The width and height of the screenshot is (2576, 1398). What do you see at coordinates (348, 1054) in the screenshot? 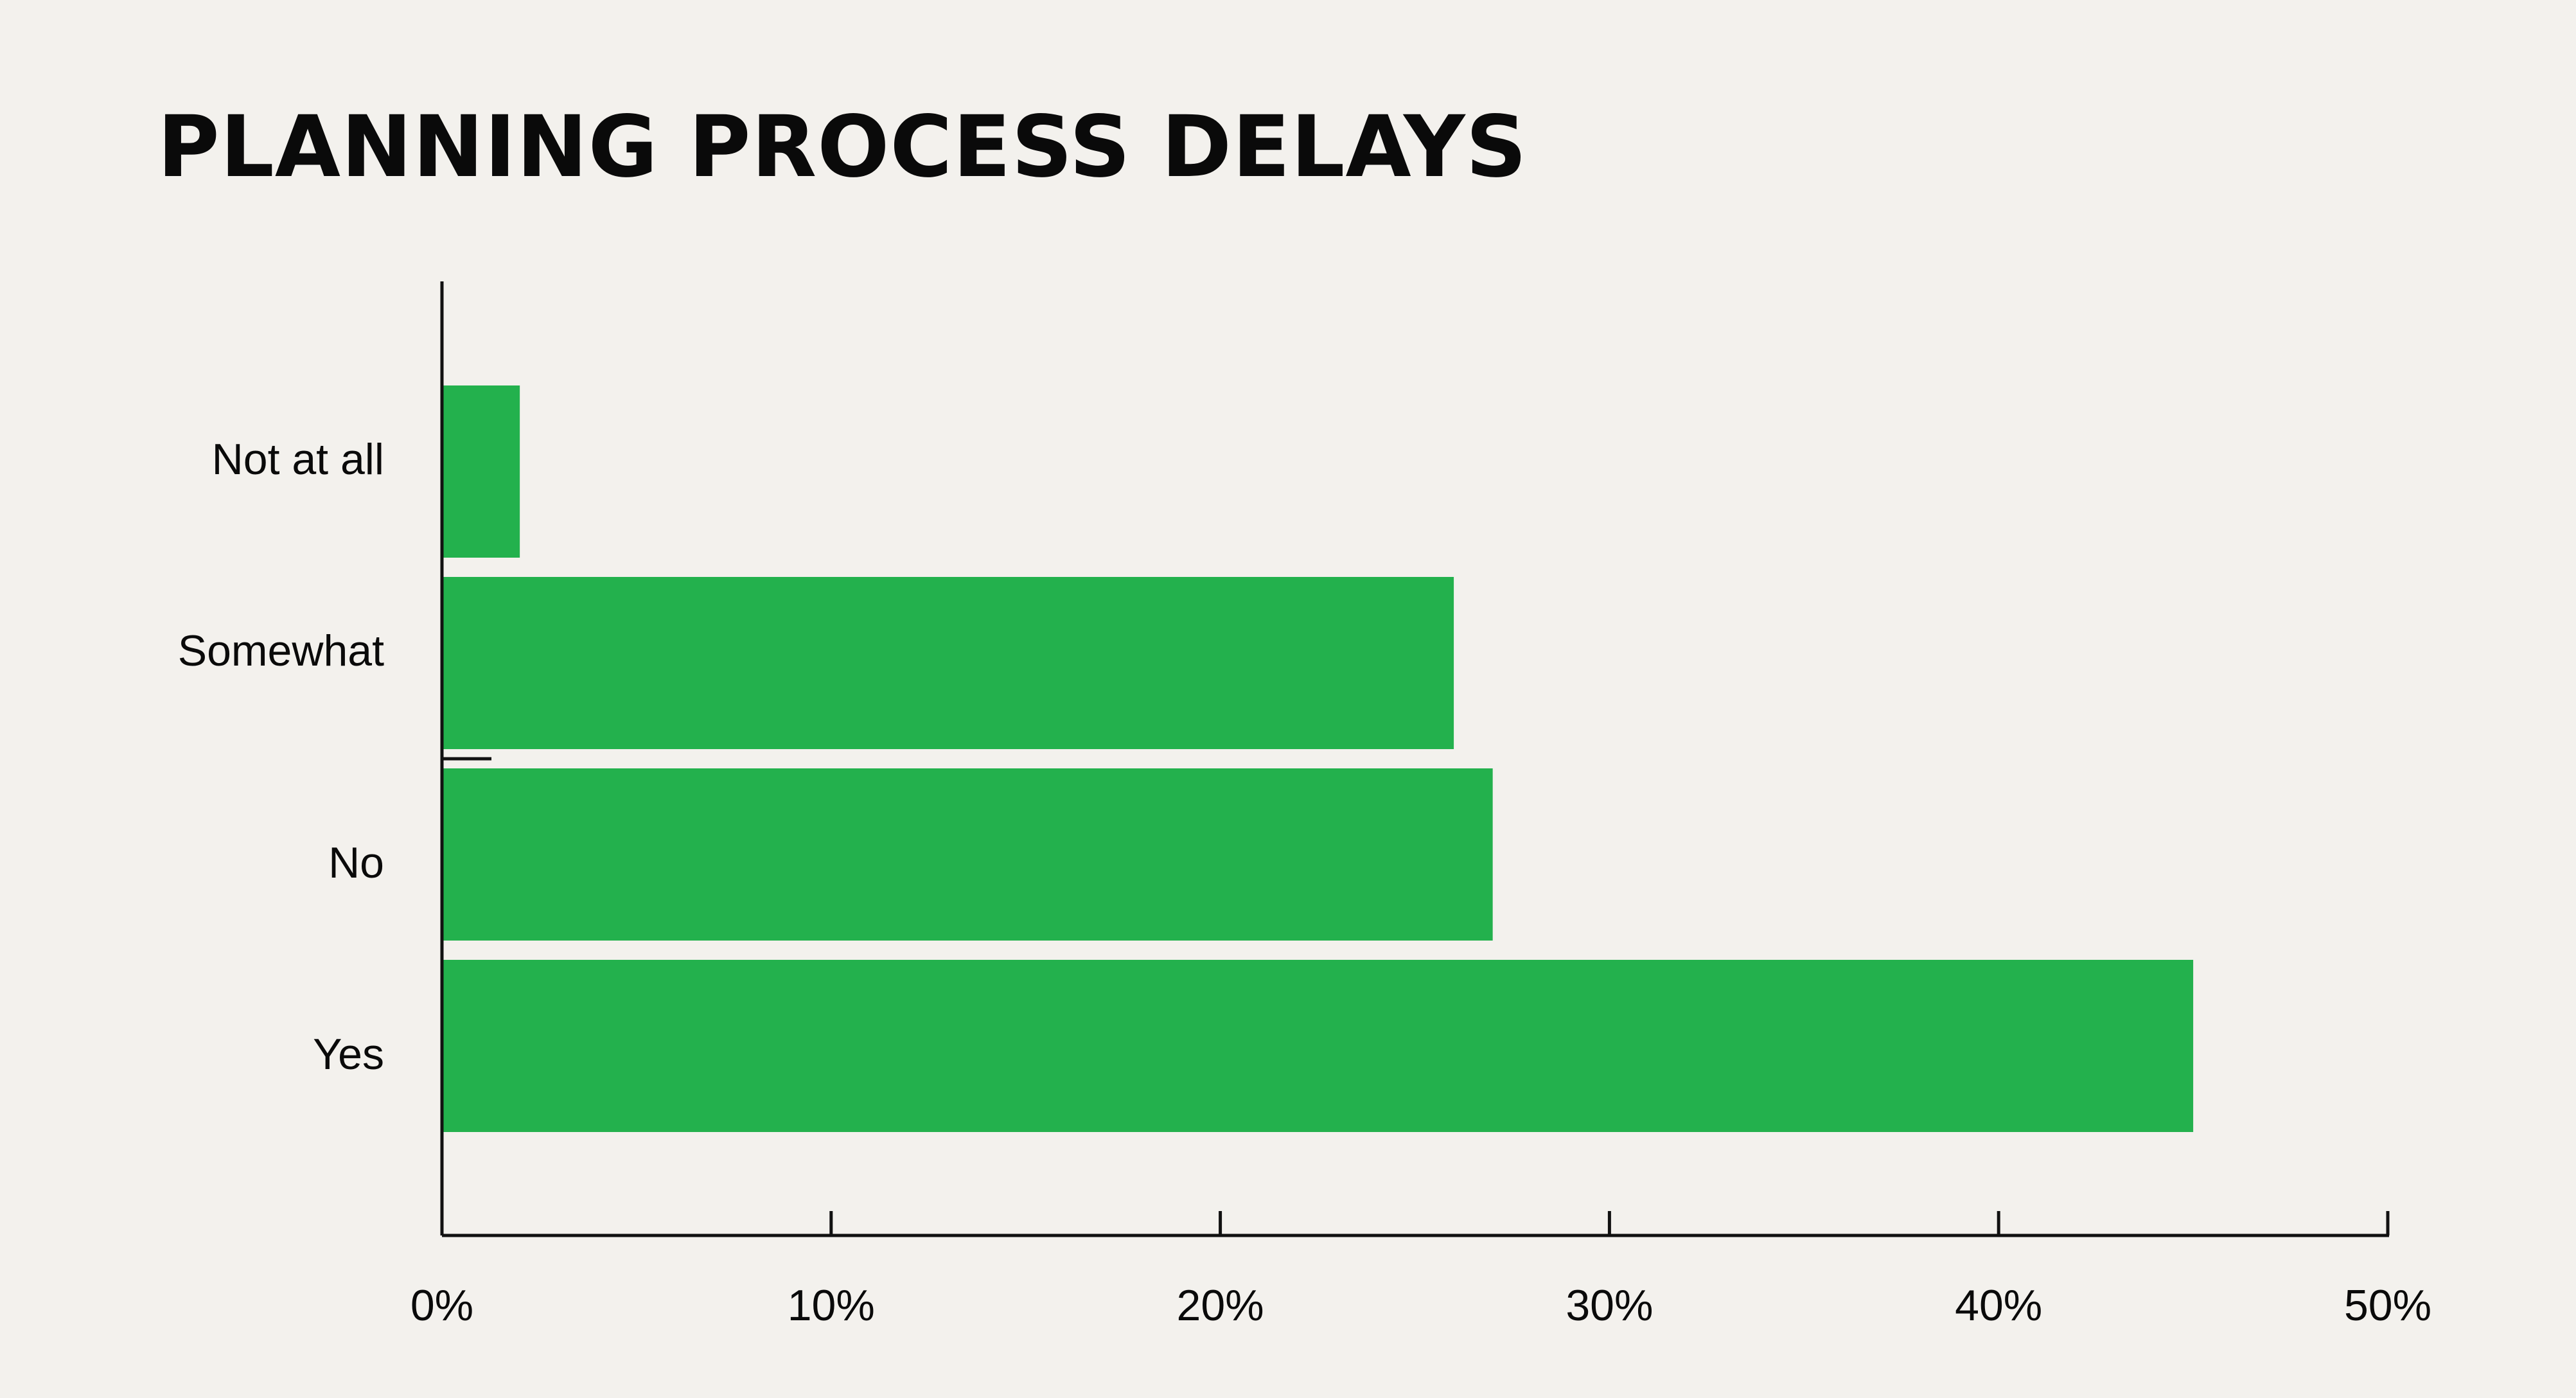
I see `category-label: Yes` at bounding box center [348, 1054].